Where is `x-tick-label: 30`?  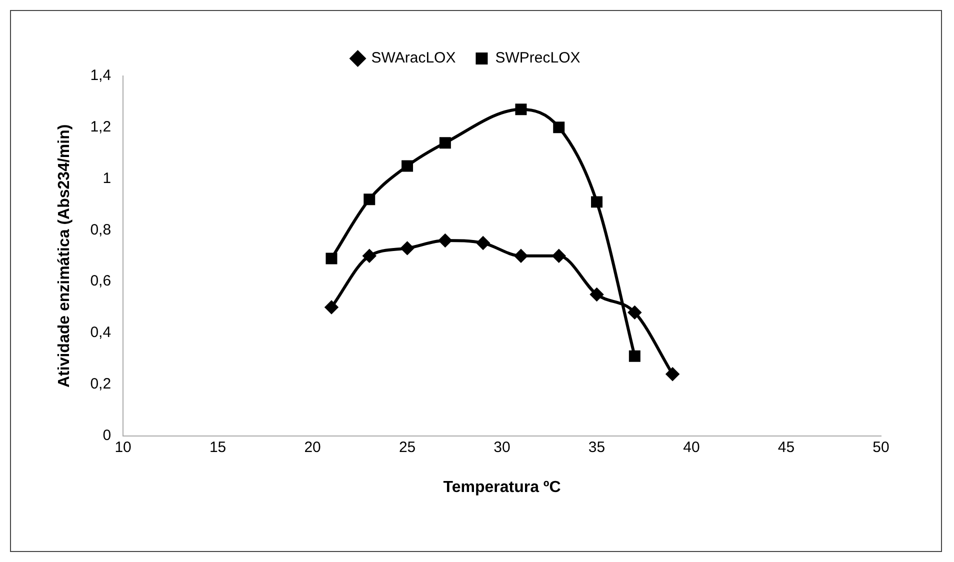
x-tick-label: 30 is located at coordinates (502, 447).